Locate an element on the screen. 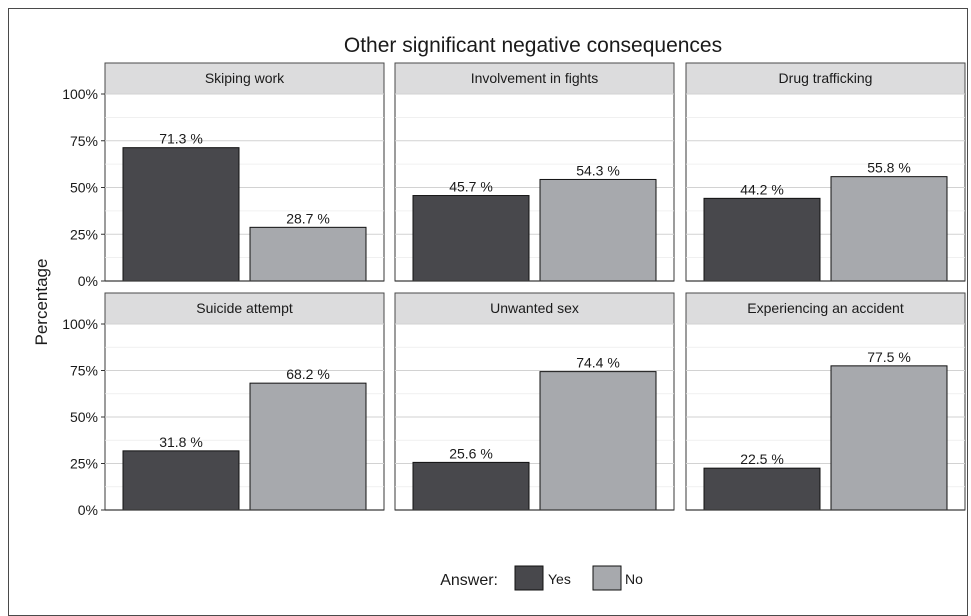 Image resolution: width=971 pixels, height=616 pixels. bar-value-label: 68.2 % is located at coordinates (308, 374).